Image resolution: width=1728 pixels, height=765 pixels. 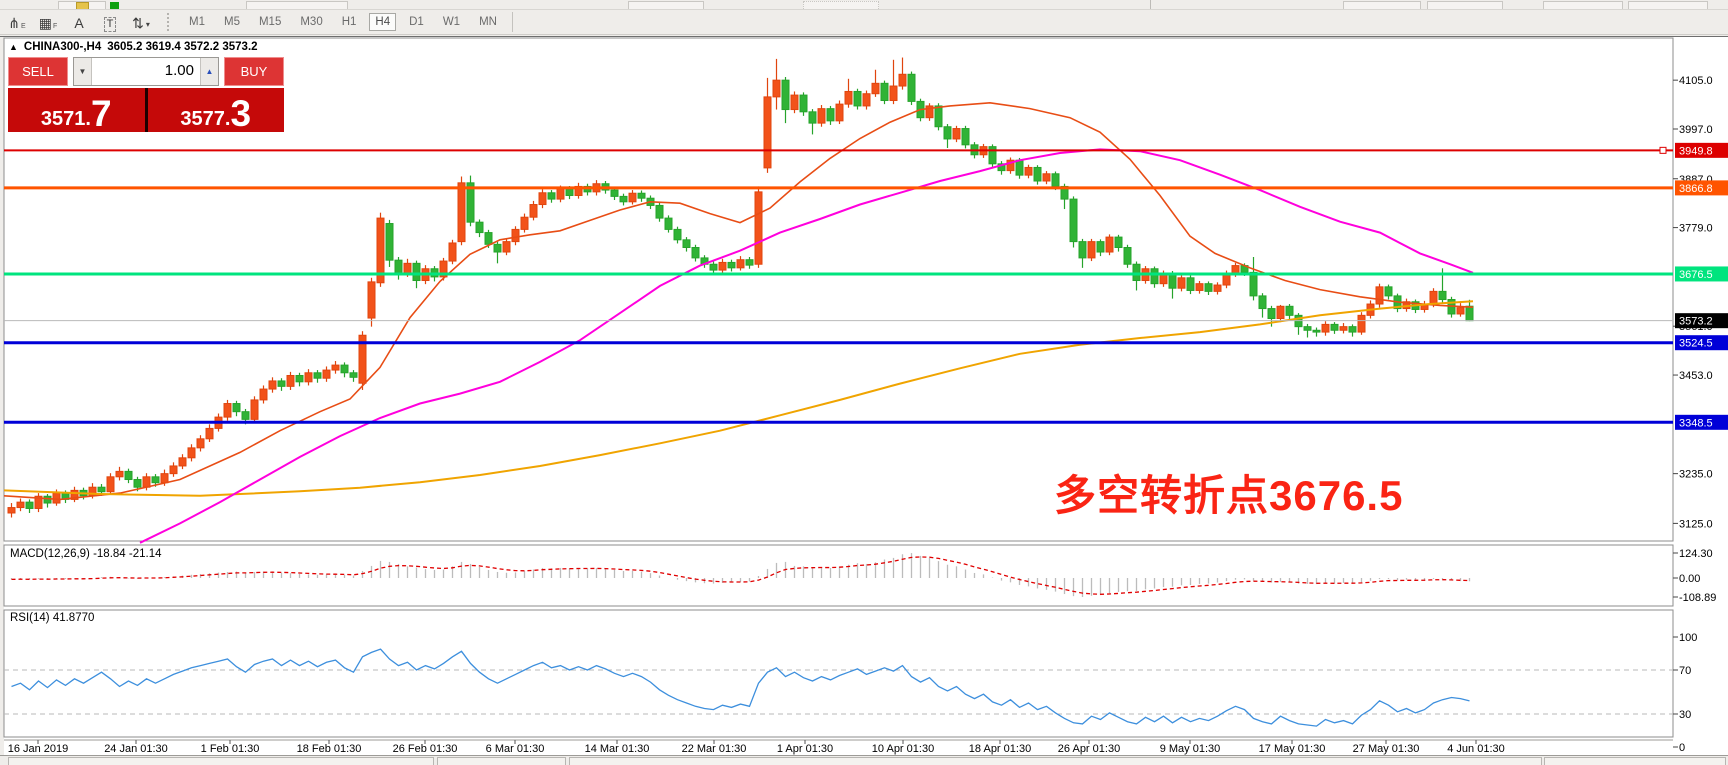 I want to click on timeframe-M1: M1, so click(x=197, y=22).